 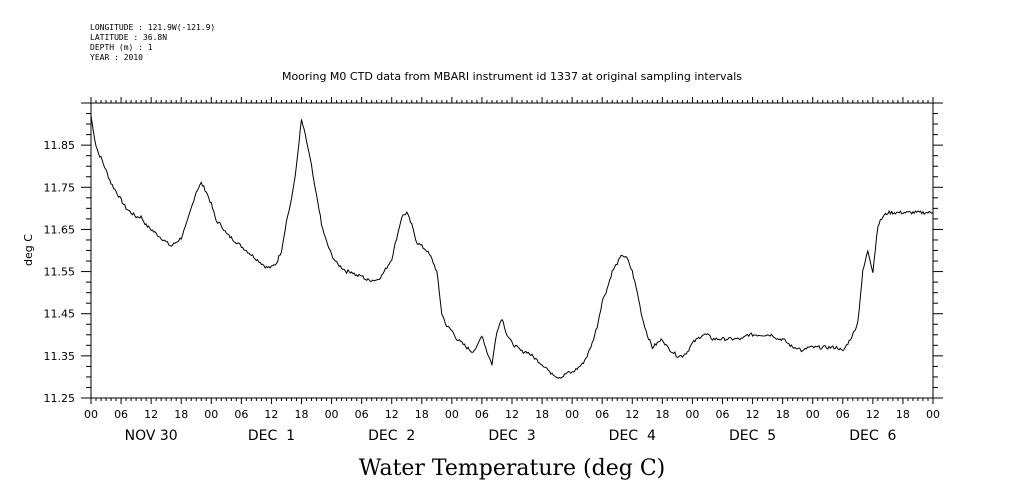 I want to click on x-axis-title: Water Temperature (deg C), so click(x=512, y=468).